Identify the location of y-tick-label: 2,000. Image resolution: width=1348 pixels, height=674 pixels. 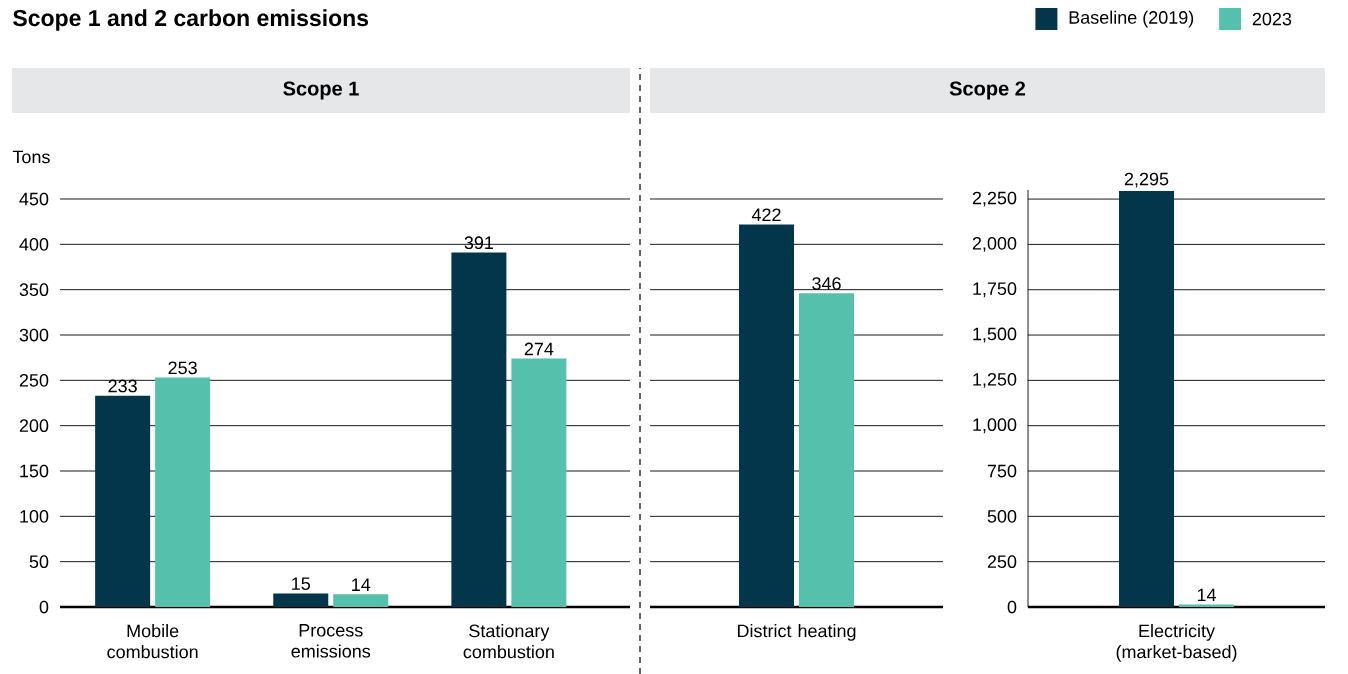
(994, 244).